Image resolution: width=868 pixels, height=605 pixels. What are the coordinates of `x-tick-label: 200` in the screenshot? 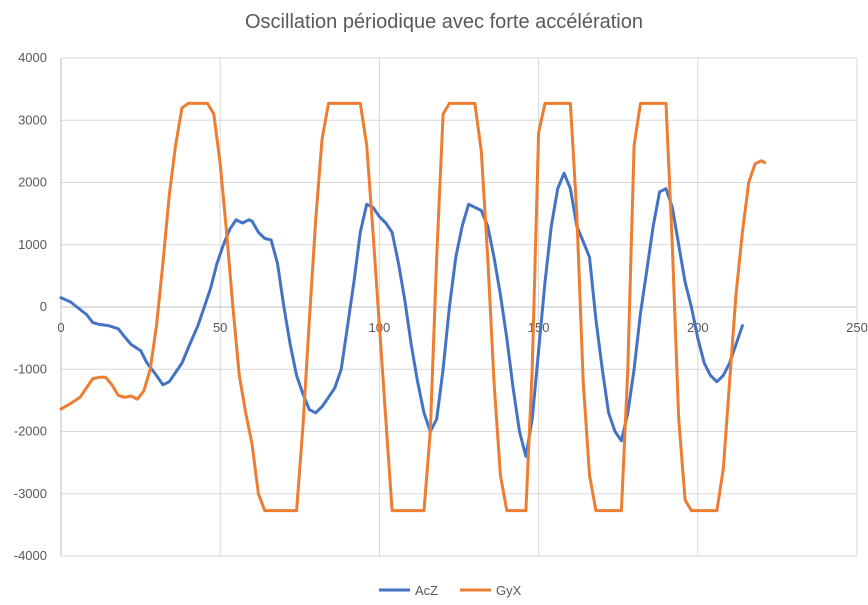 It's located at (698, 327).